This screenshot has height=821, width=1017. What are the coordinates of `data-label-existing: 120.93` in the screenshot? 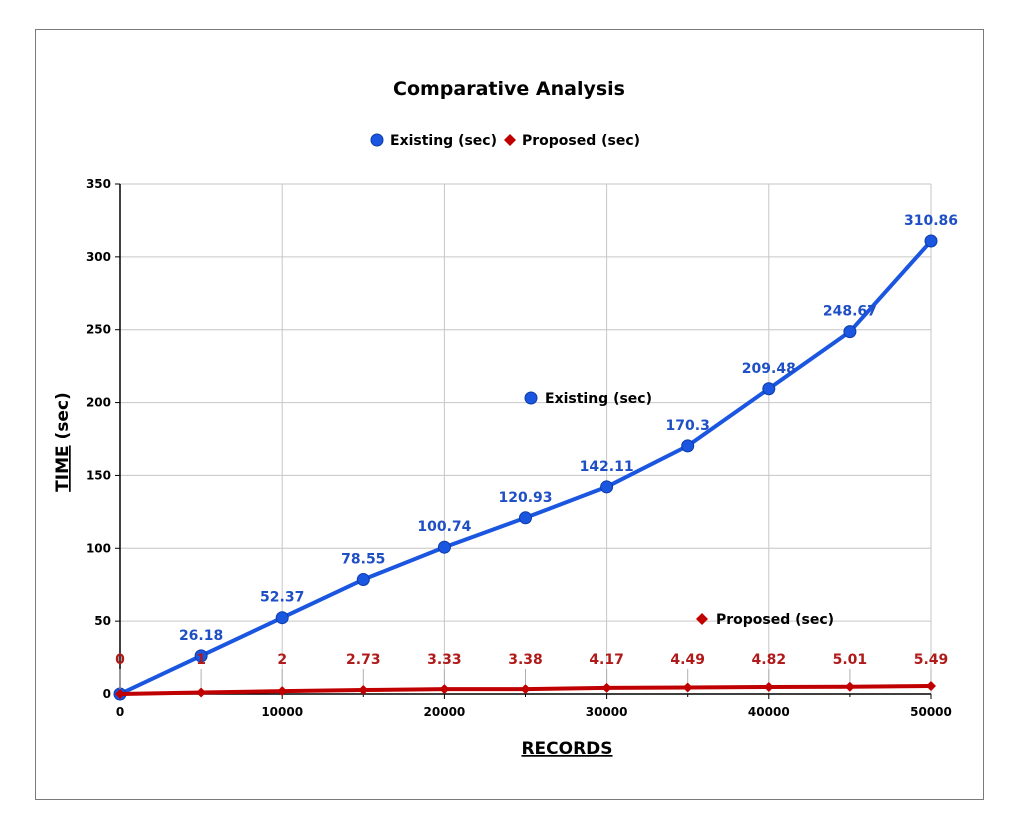 It's located at (525, 498).